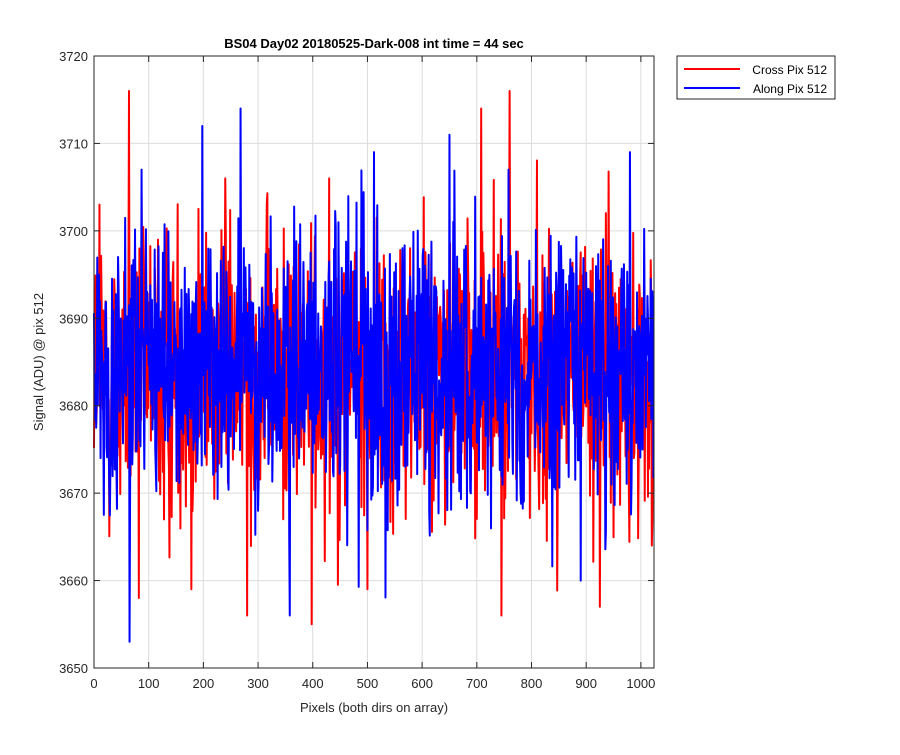 The image size is (900, 755). I want to click on x-tick-label: 100, so click(149, 683).